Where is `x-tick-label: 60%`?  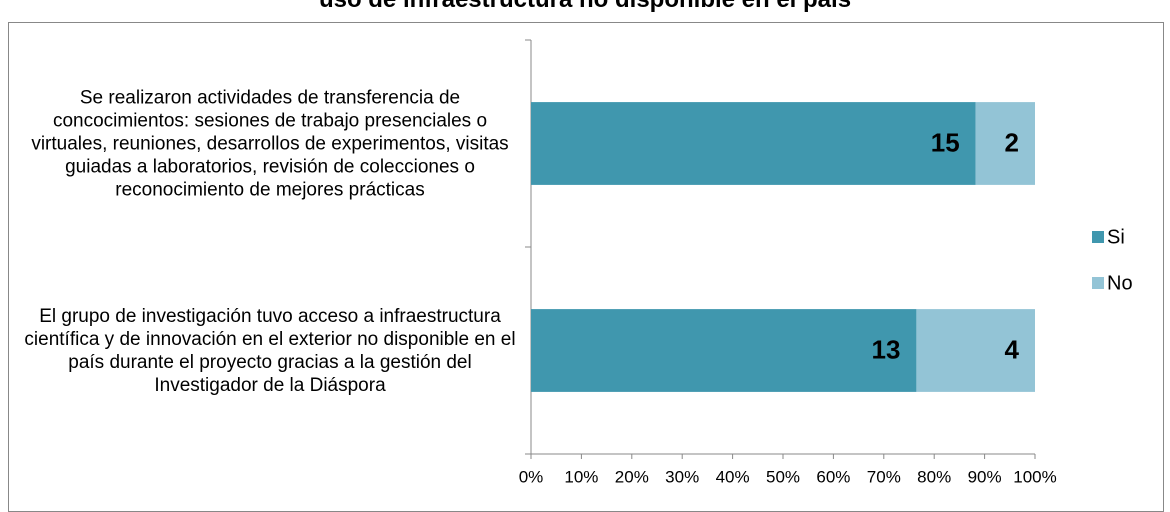 x-tick-label: 60% is located at coordinates (833, 476).